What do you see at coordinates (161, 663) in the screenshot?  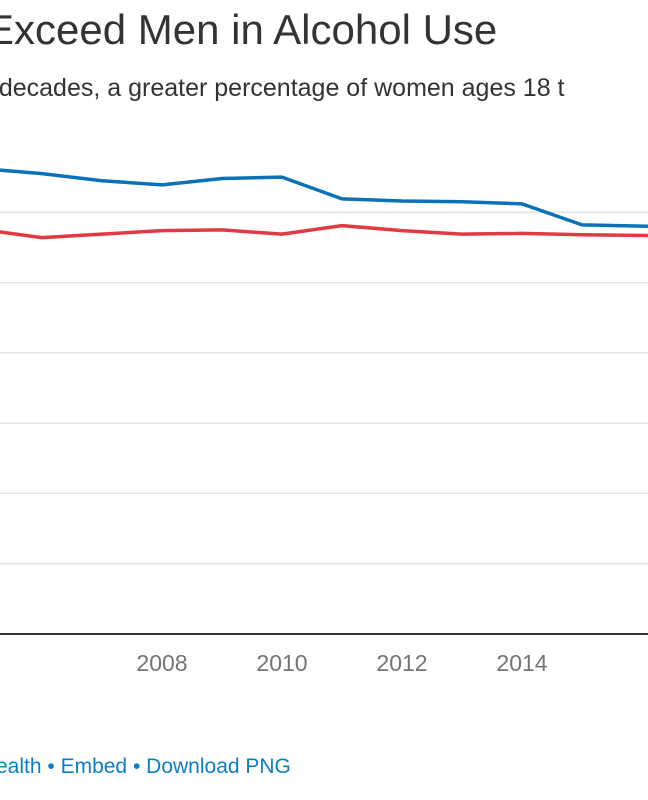 I see `x-tick-label: 2008` at bounding box center [161, 663].